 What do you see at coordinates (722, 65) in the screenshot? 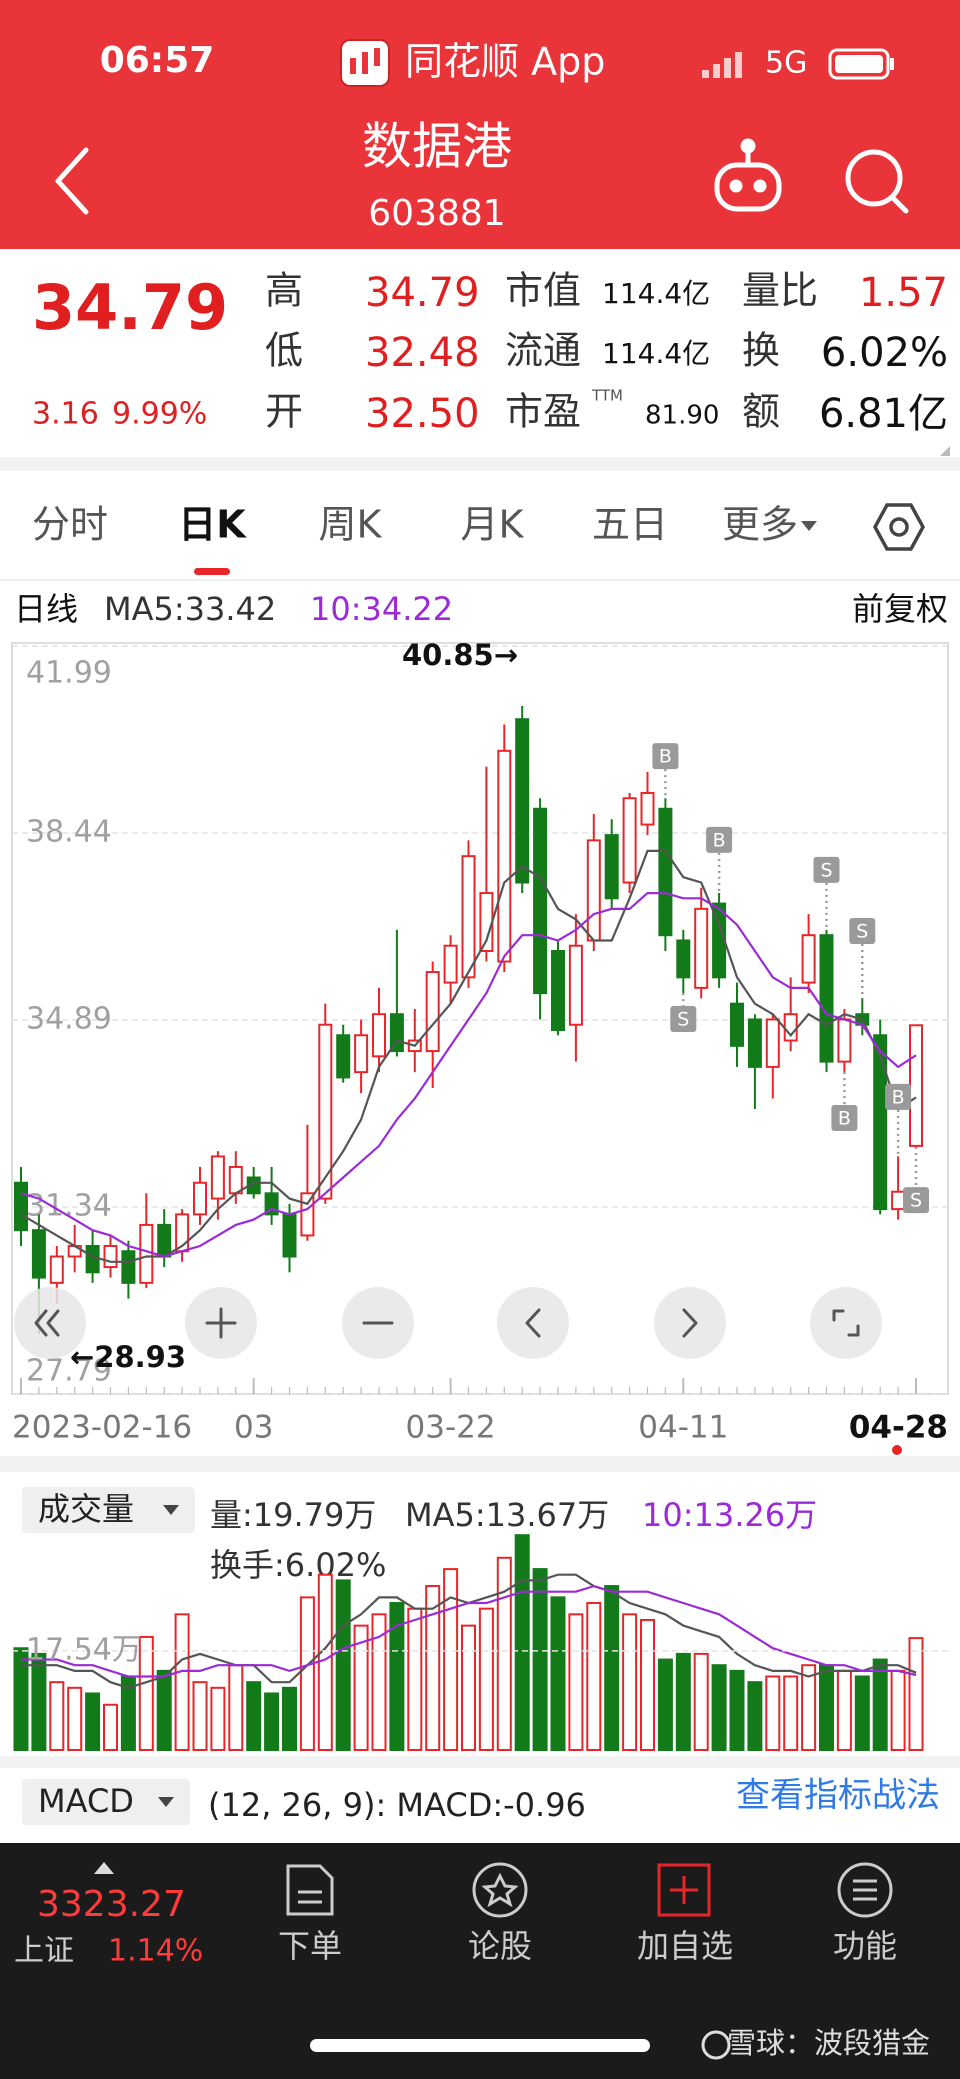
I see `signal-icon` at bounding box center [722, 65].